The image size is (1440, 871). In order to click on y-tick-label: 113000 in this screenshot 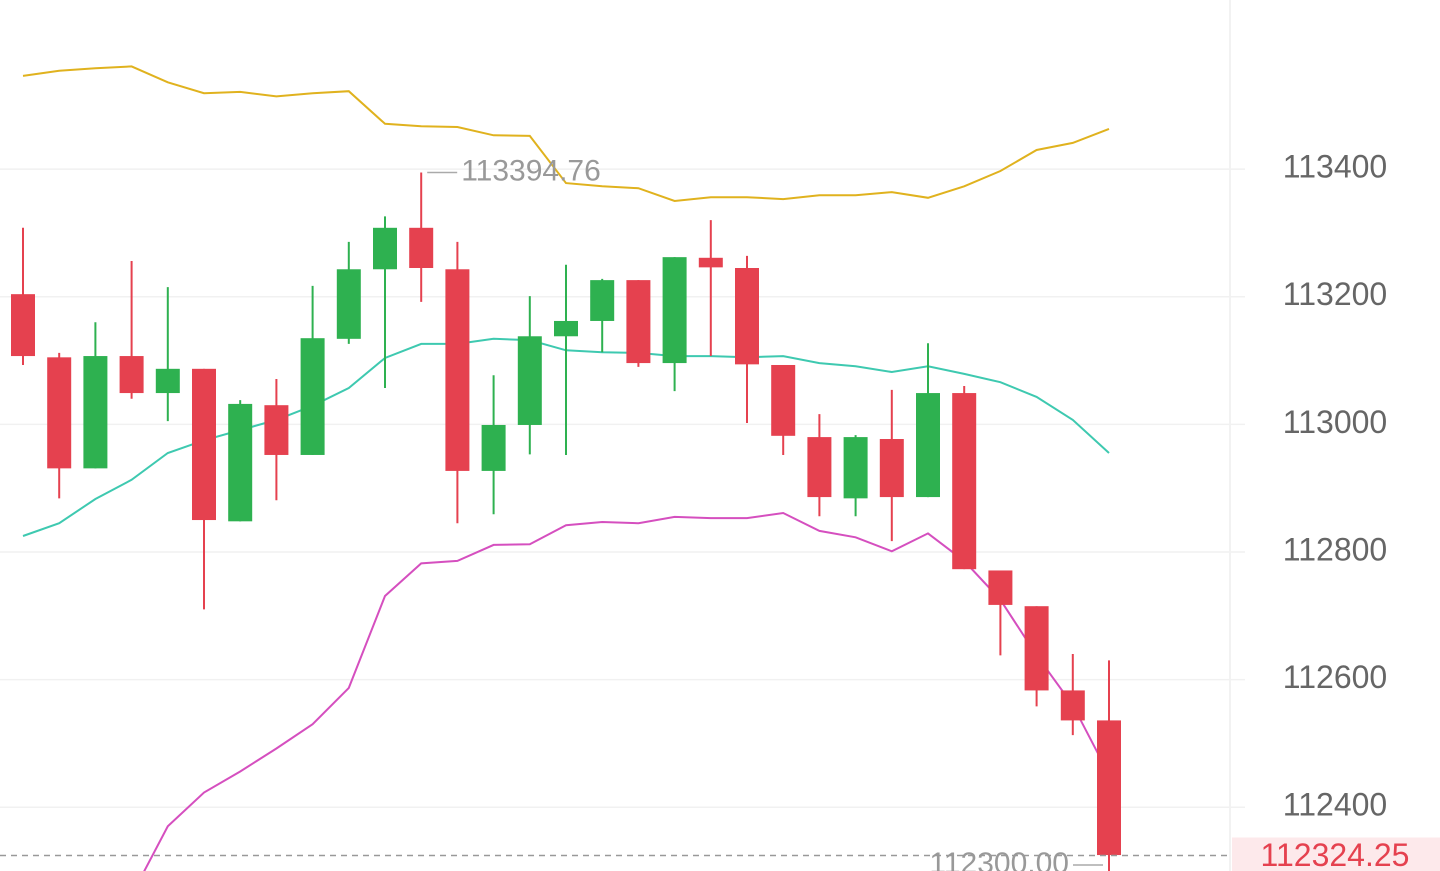, I will do `click(1335, 422)`.